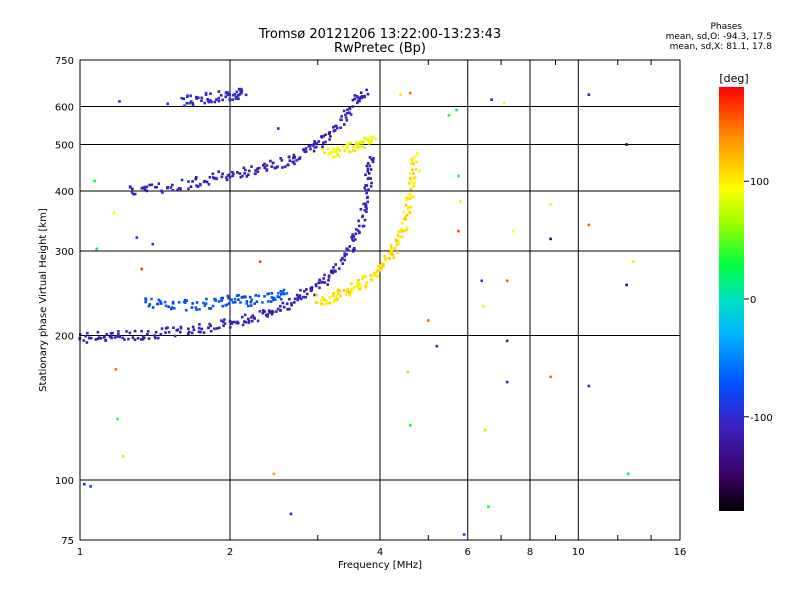  What do you see at coordinates (64, 252) in the screenshot?
I see `y-tick-label: 300` at bounding box center [64, 252].